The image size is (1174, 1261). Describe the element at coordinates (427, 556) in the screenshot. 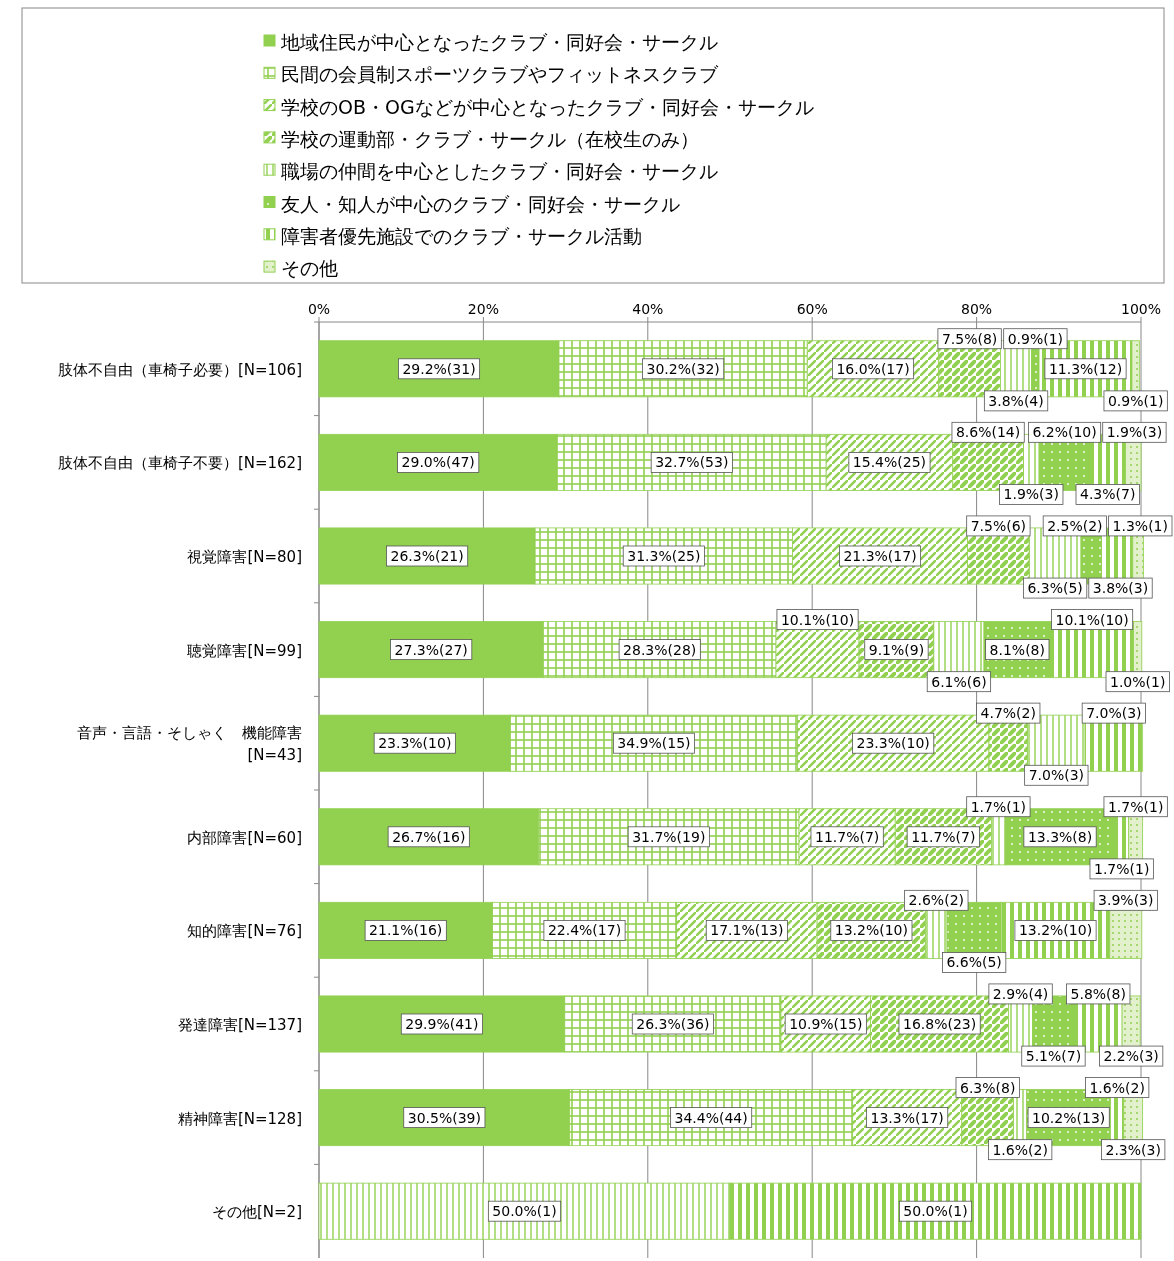

I see `data-label: 26.3%(21)` at that location.